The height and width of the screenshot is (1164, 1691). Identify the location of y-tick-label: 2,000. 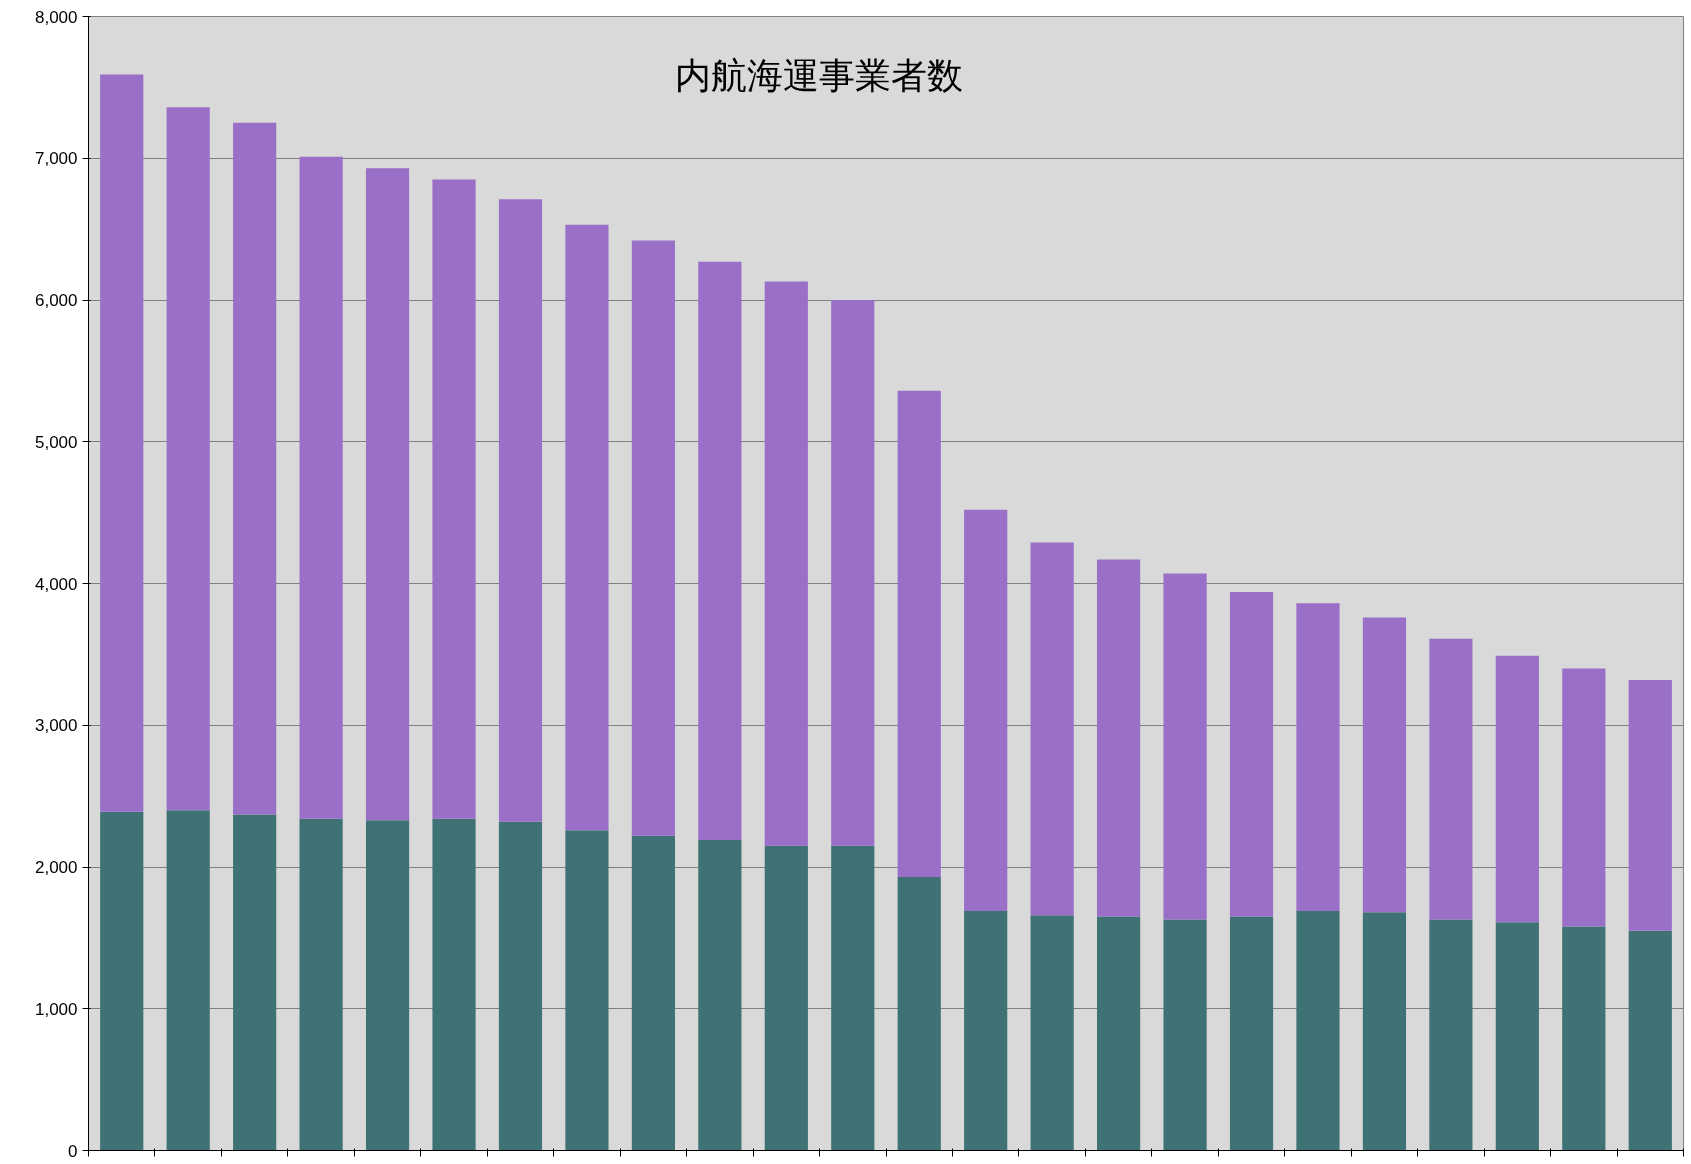
(56, 867).